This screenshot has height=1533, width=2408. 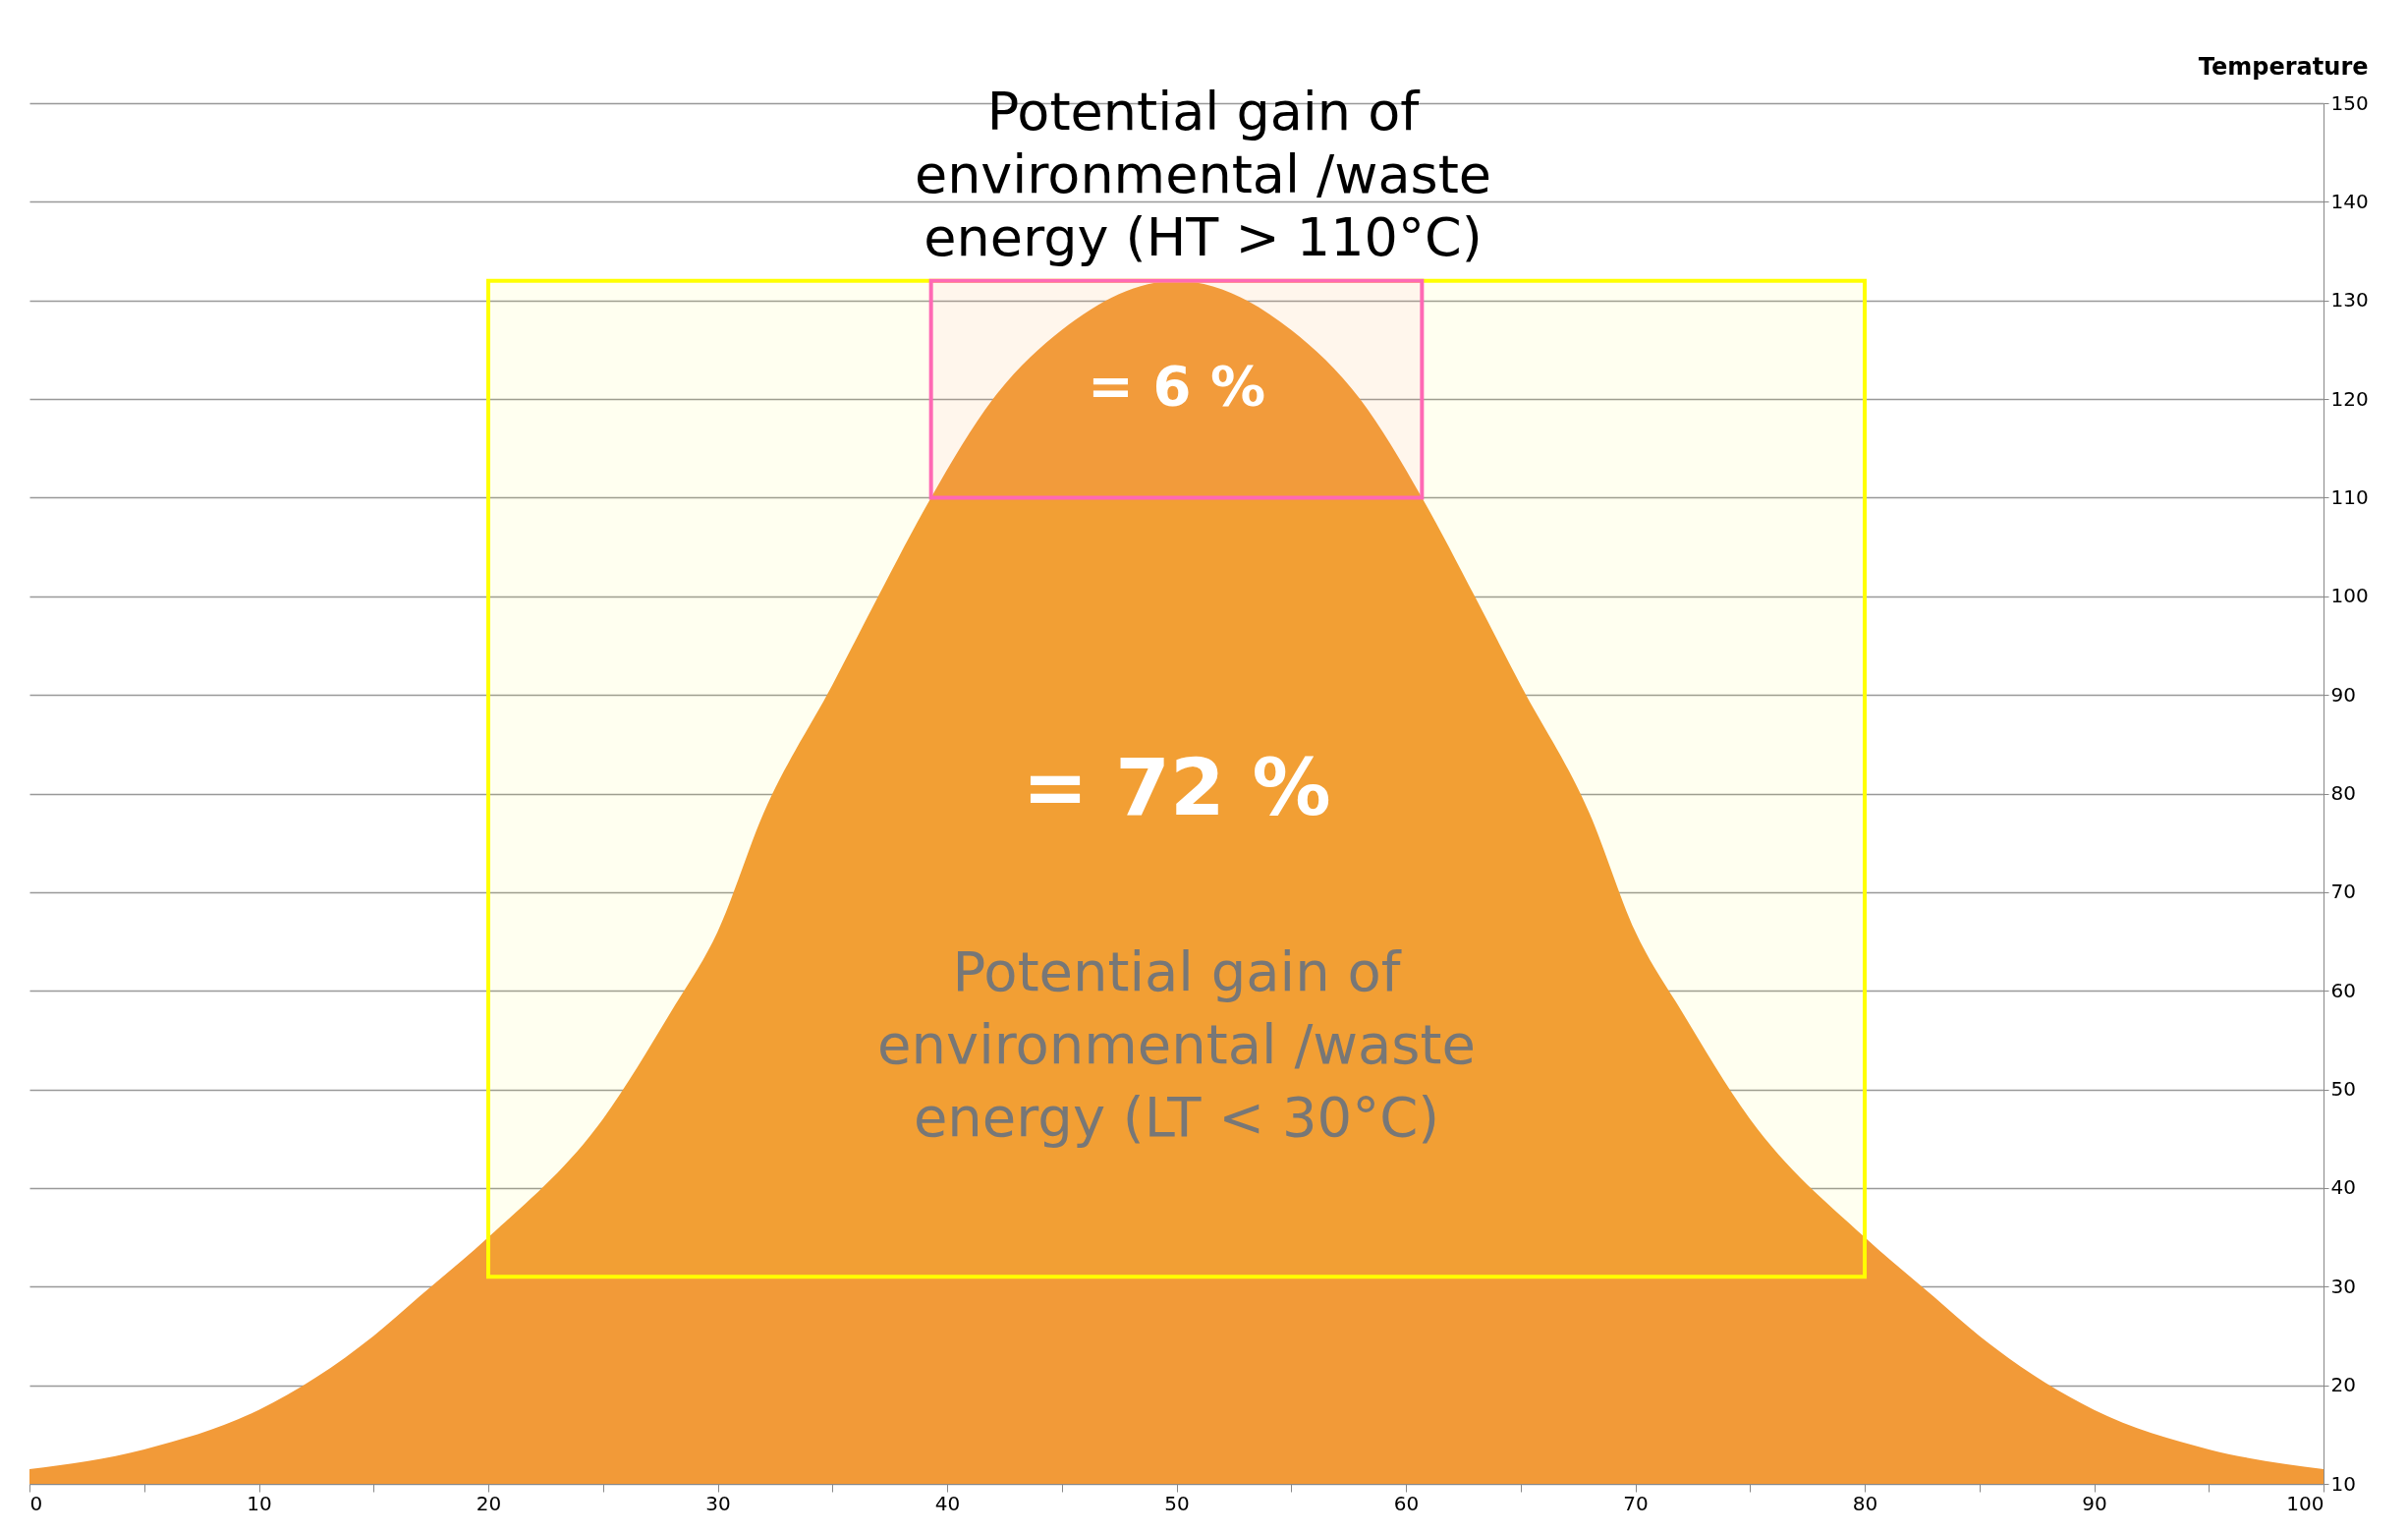 I want to click on annotation: = 72 %, so click(x=1176, y=787).